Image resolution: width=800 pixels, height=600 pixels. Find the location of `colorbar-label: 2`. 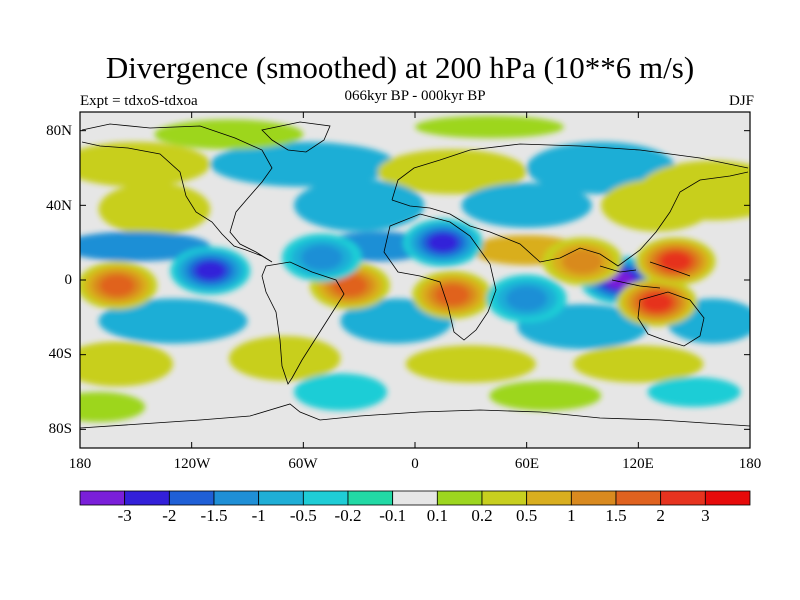

colorbar-label: 2 is located at coordinates (660, 515).